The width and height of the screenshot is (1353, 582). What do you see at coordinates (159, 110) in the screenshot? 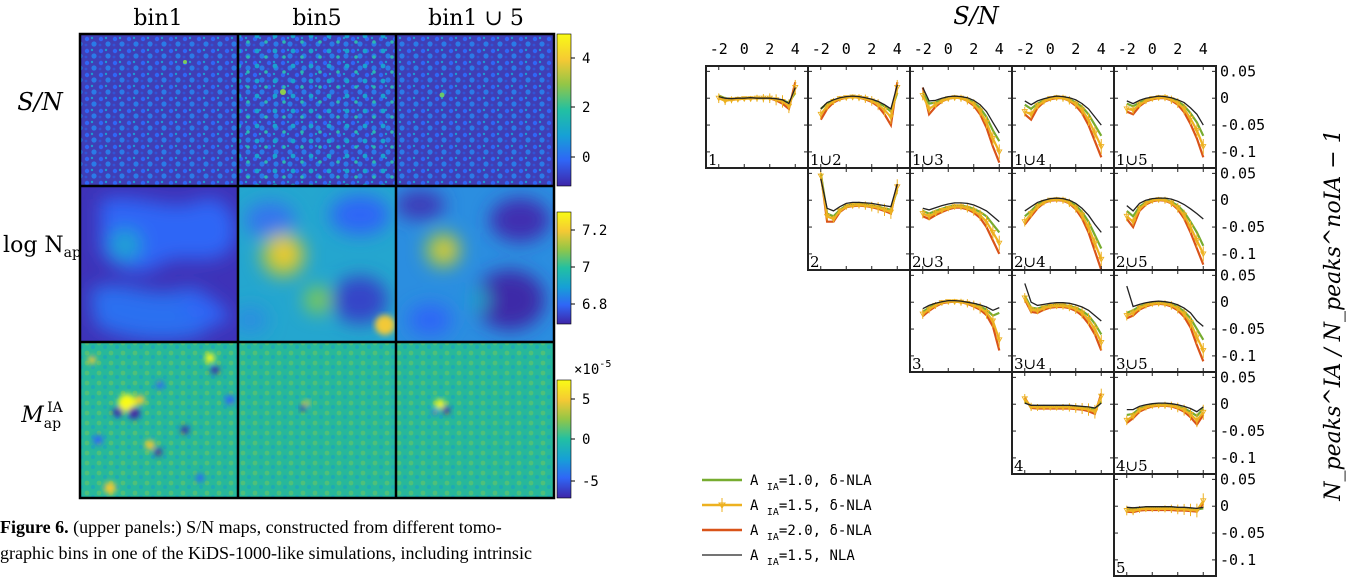
I see `snr-map-bin1` at bounding box center [159, 110].